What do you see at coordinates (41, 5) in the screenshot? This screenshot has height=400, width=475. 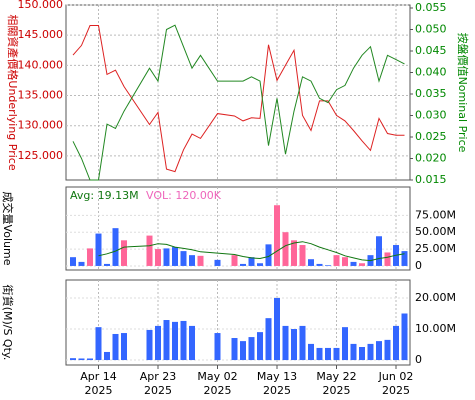 I see `y-tick-label: 150.000` at bounding box center [41, 5].